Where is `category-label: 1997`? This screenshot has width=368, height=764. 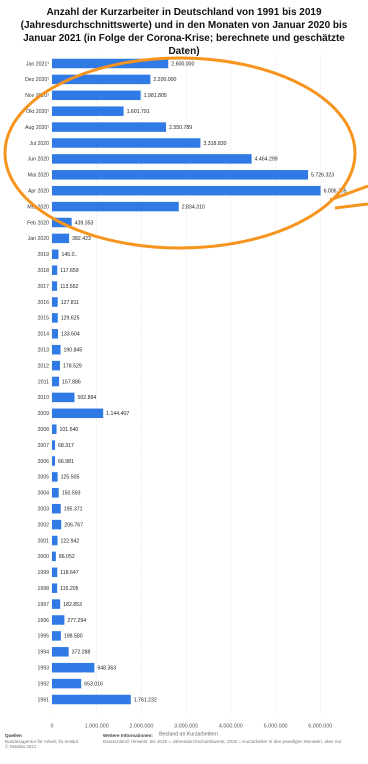
category-label: 1997 is located at coordinates (43, 605).